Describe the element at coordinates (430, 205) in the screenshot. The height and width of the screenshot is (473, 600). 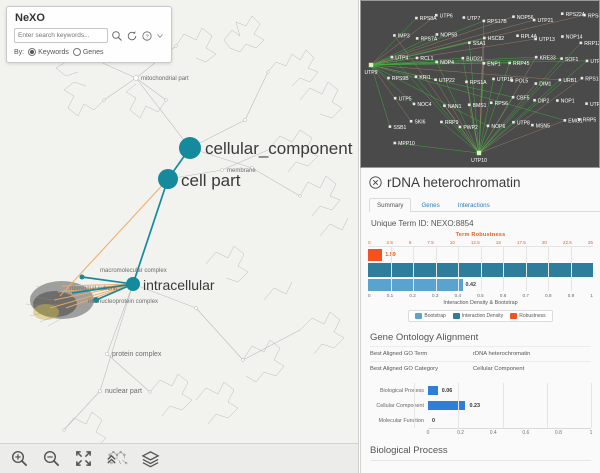
I see `tab-genes: Genes` at that location.